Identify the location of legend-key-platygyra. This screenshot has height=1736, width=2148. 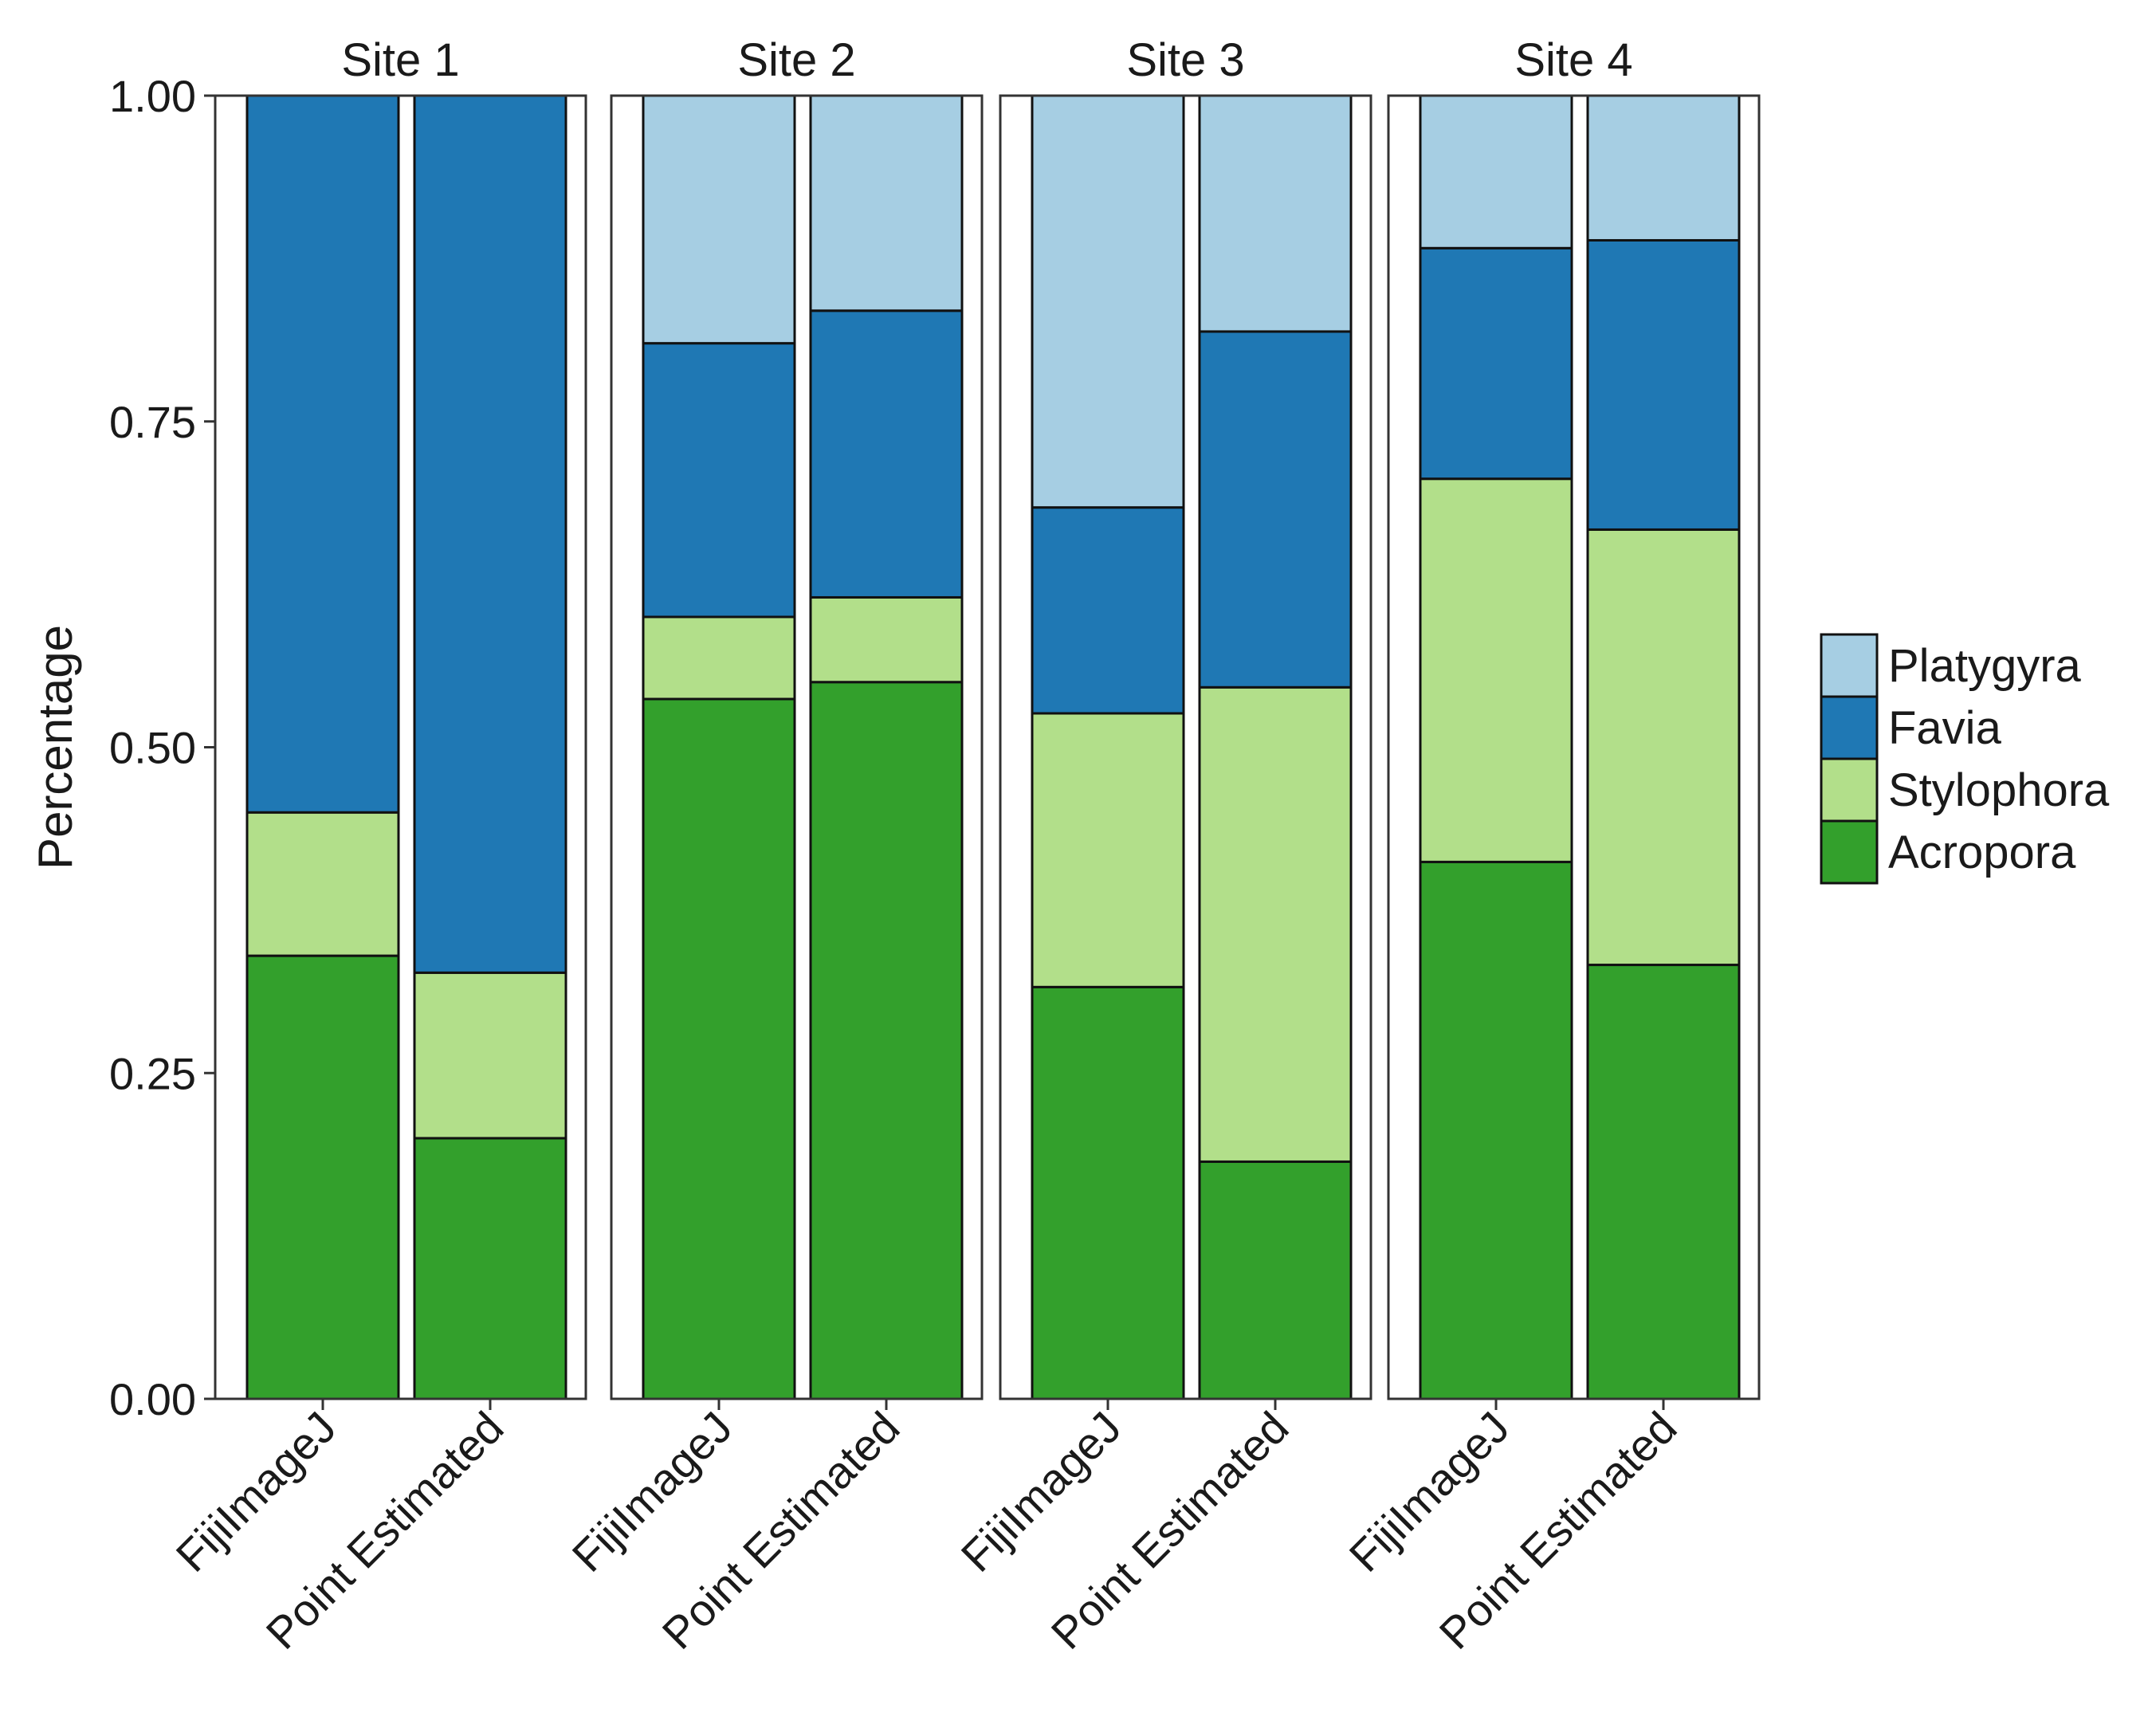
(1849, 665).